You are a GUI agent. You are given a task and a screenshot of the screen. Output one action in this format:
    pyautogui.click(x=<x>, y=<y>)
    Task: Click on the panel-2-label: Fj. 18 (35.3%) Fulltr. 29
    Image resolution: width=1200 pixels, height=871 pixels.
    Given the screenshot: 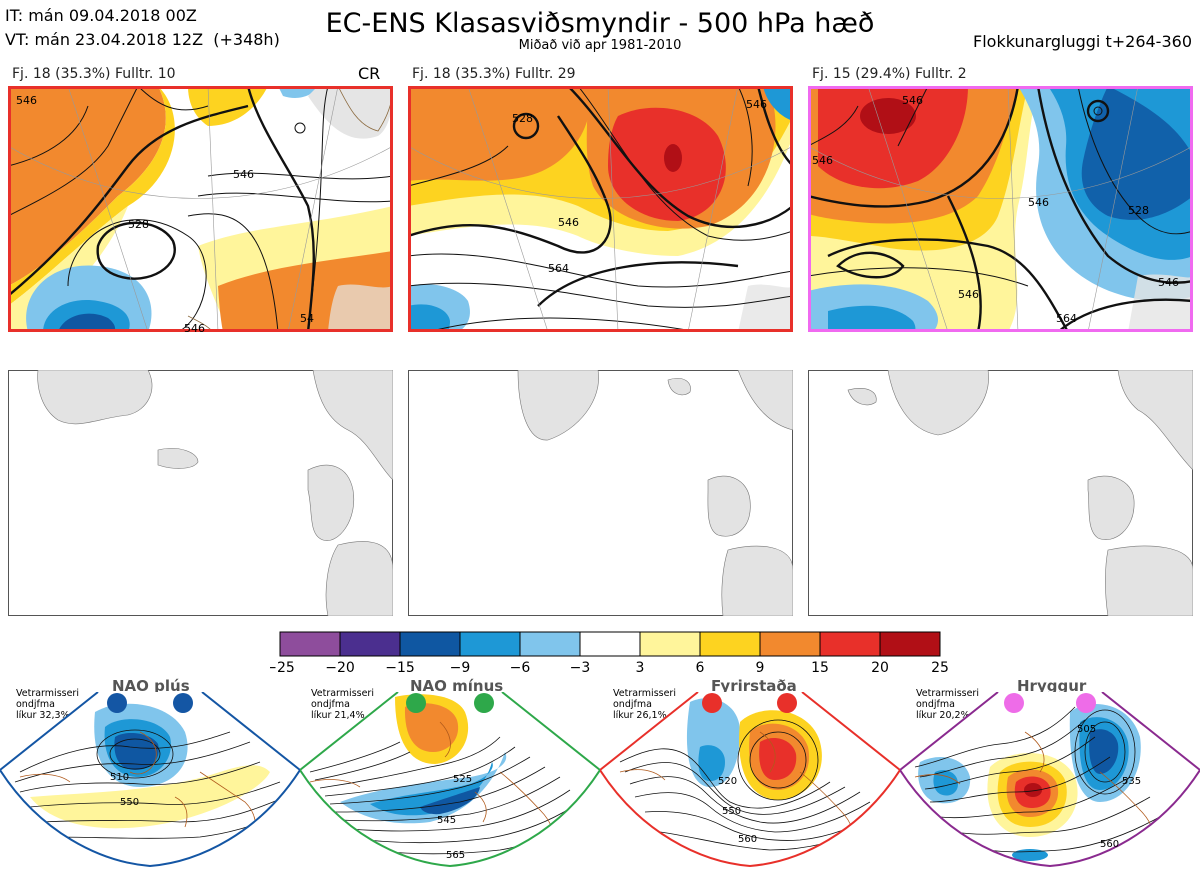 What is the action you would take?
    pyautogui.click(x=494, y=74)
    